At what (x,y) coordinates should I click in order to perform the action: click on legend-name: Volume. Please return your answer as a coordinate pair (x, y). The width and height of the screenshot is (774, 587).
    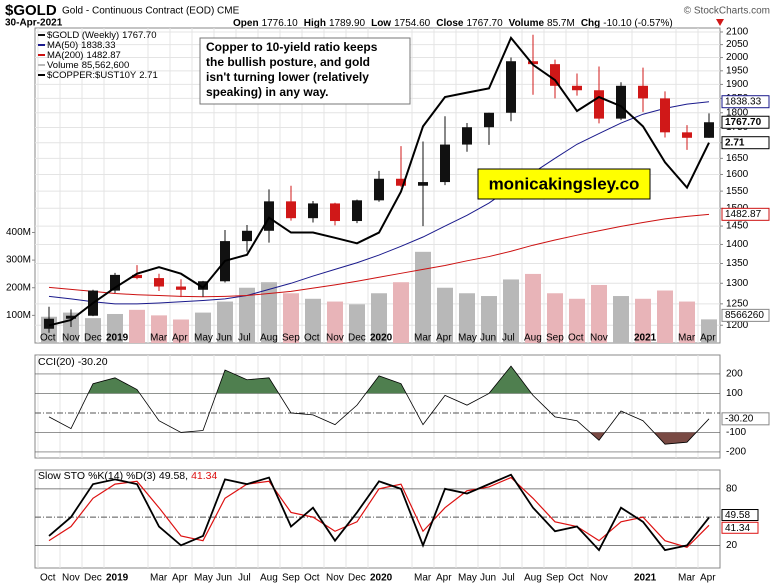
    Looking at the image, I should click on (63, 65).